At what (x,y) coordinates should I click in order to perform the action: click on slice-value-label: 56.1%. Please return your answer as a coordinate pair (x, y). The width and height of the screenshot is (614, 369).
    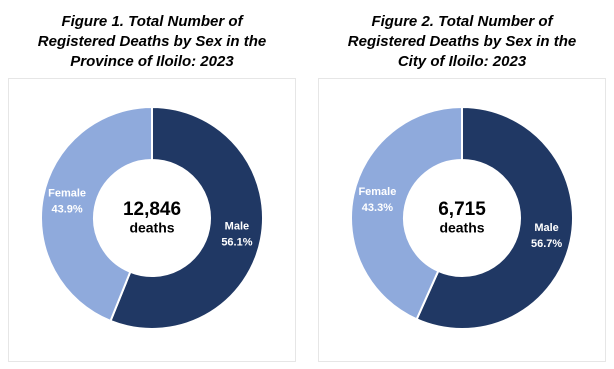
    Looking at the image, I should click on (236, 242).